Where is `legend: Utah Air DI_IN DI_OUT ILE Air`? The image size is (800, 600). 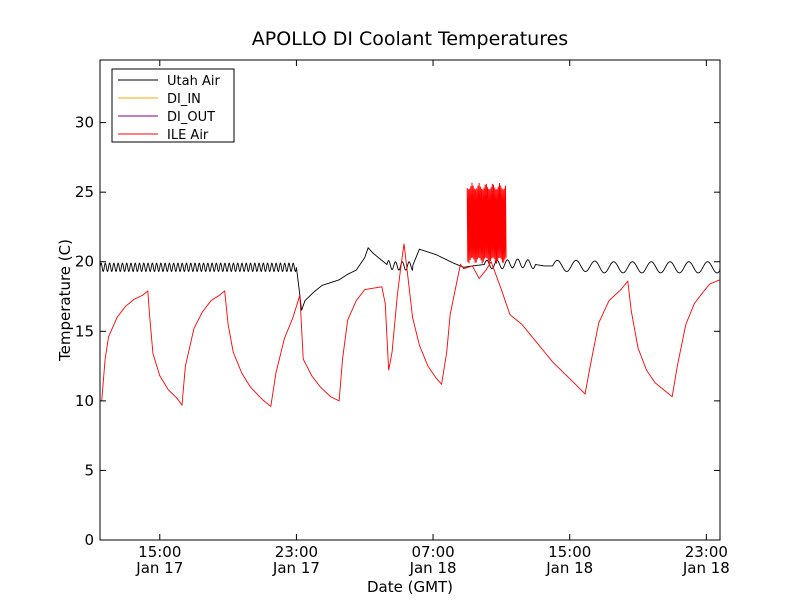 legend: Utah Air DI_IN DI_OUT ILE Air is located at coordinates (173, 105).